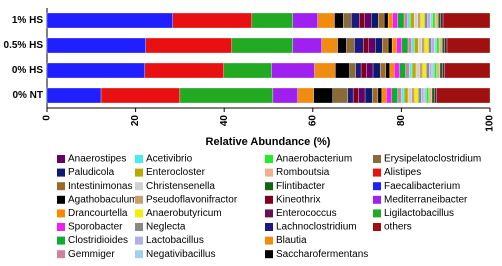 This screenshot has width=502, height=266. What do you see at coordinates (301, 186) in the screenshot?
I see `legend-label: Flintibacter` at bounding box center [301, 186].